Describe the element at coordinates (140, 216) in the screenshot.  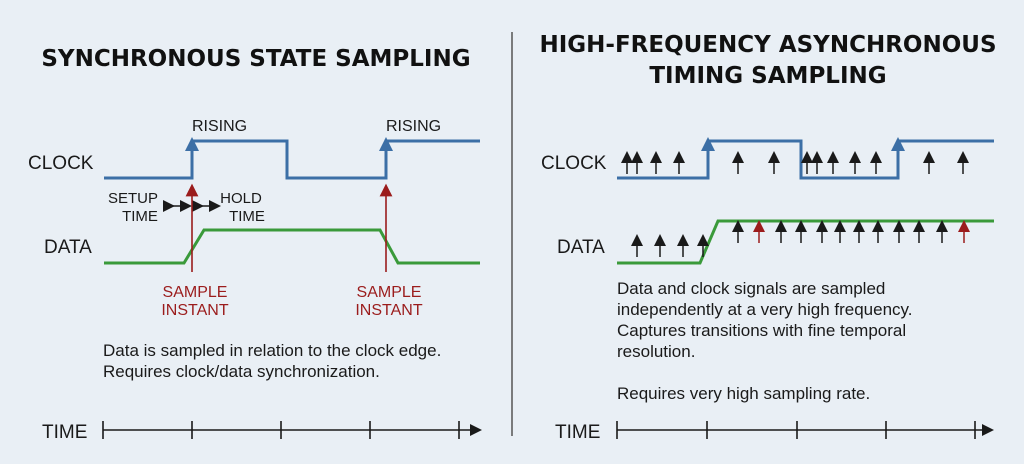
I see `setup-time-label-line2: TIME` at that location.